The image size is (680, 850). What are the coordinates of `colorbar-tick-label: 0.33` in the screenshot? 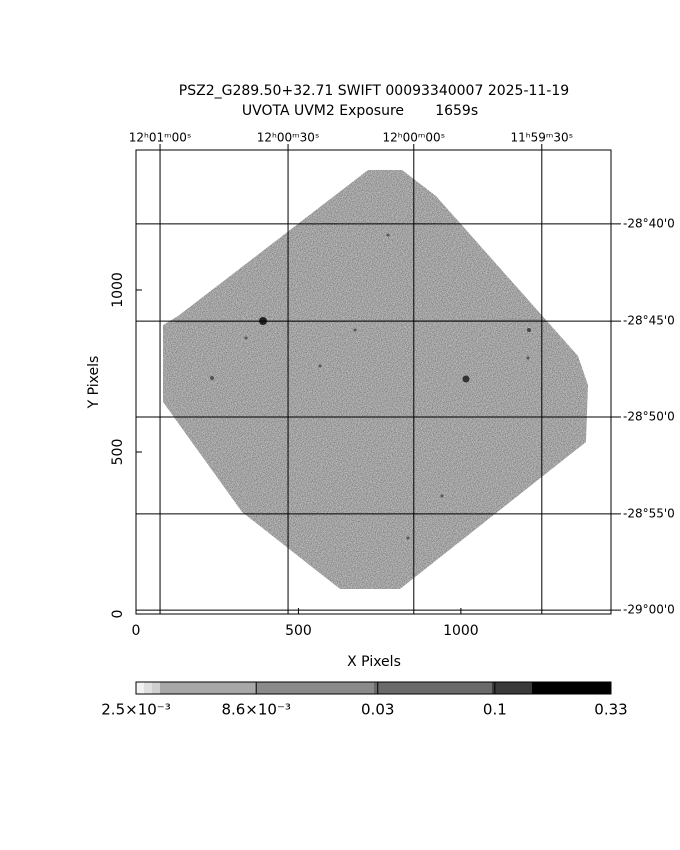 It's located at (610, 710).